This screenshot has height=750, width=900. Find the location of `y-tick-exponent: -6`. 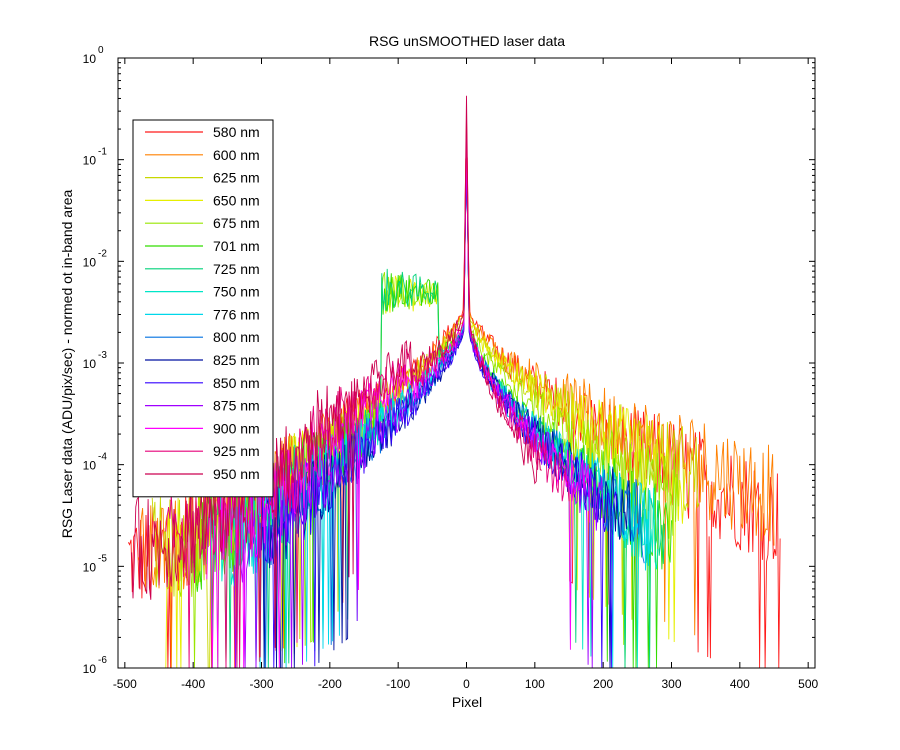

y-tick-exponent: -6 is located at coordinates (102, 660).